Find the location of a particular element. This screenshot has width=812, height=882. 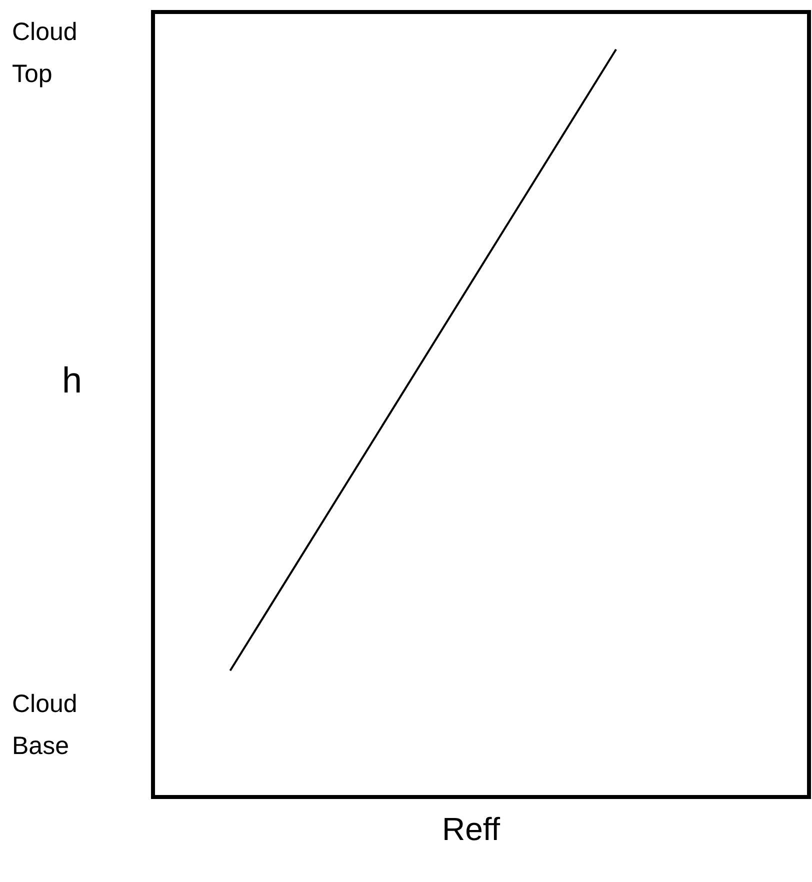

text: Cloud Base is located at coordinates (45, 725).